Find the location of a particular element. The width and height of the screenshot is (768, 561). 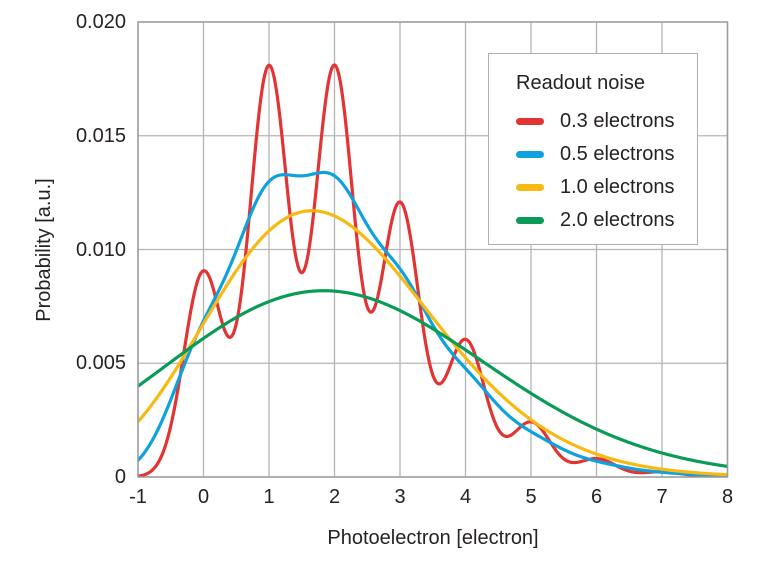

x-tick-label-1: 1 is located at coordinates (269, 497).